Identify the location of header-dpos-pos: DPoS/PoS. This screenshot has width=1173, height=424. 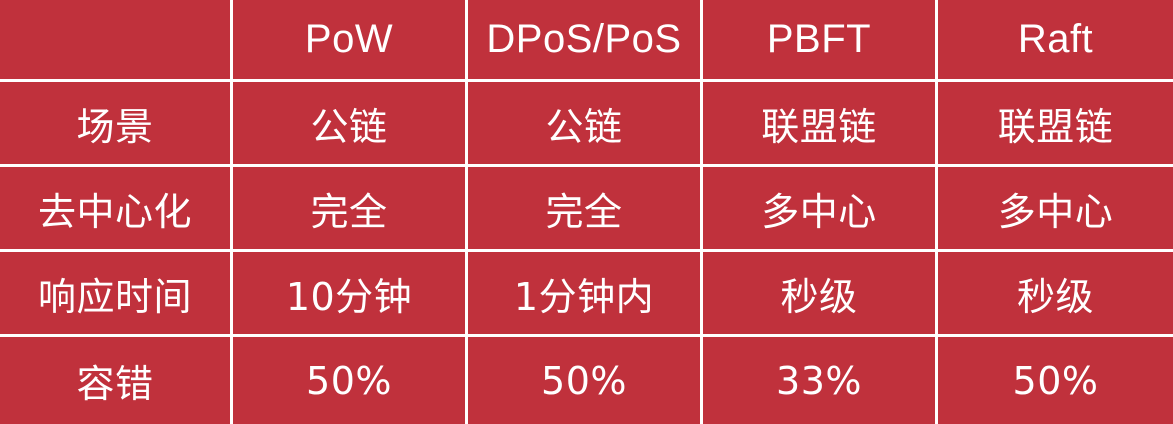
(585, 41).